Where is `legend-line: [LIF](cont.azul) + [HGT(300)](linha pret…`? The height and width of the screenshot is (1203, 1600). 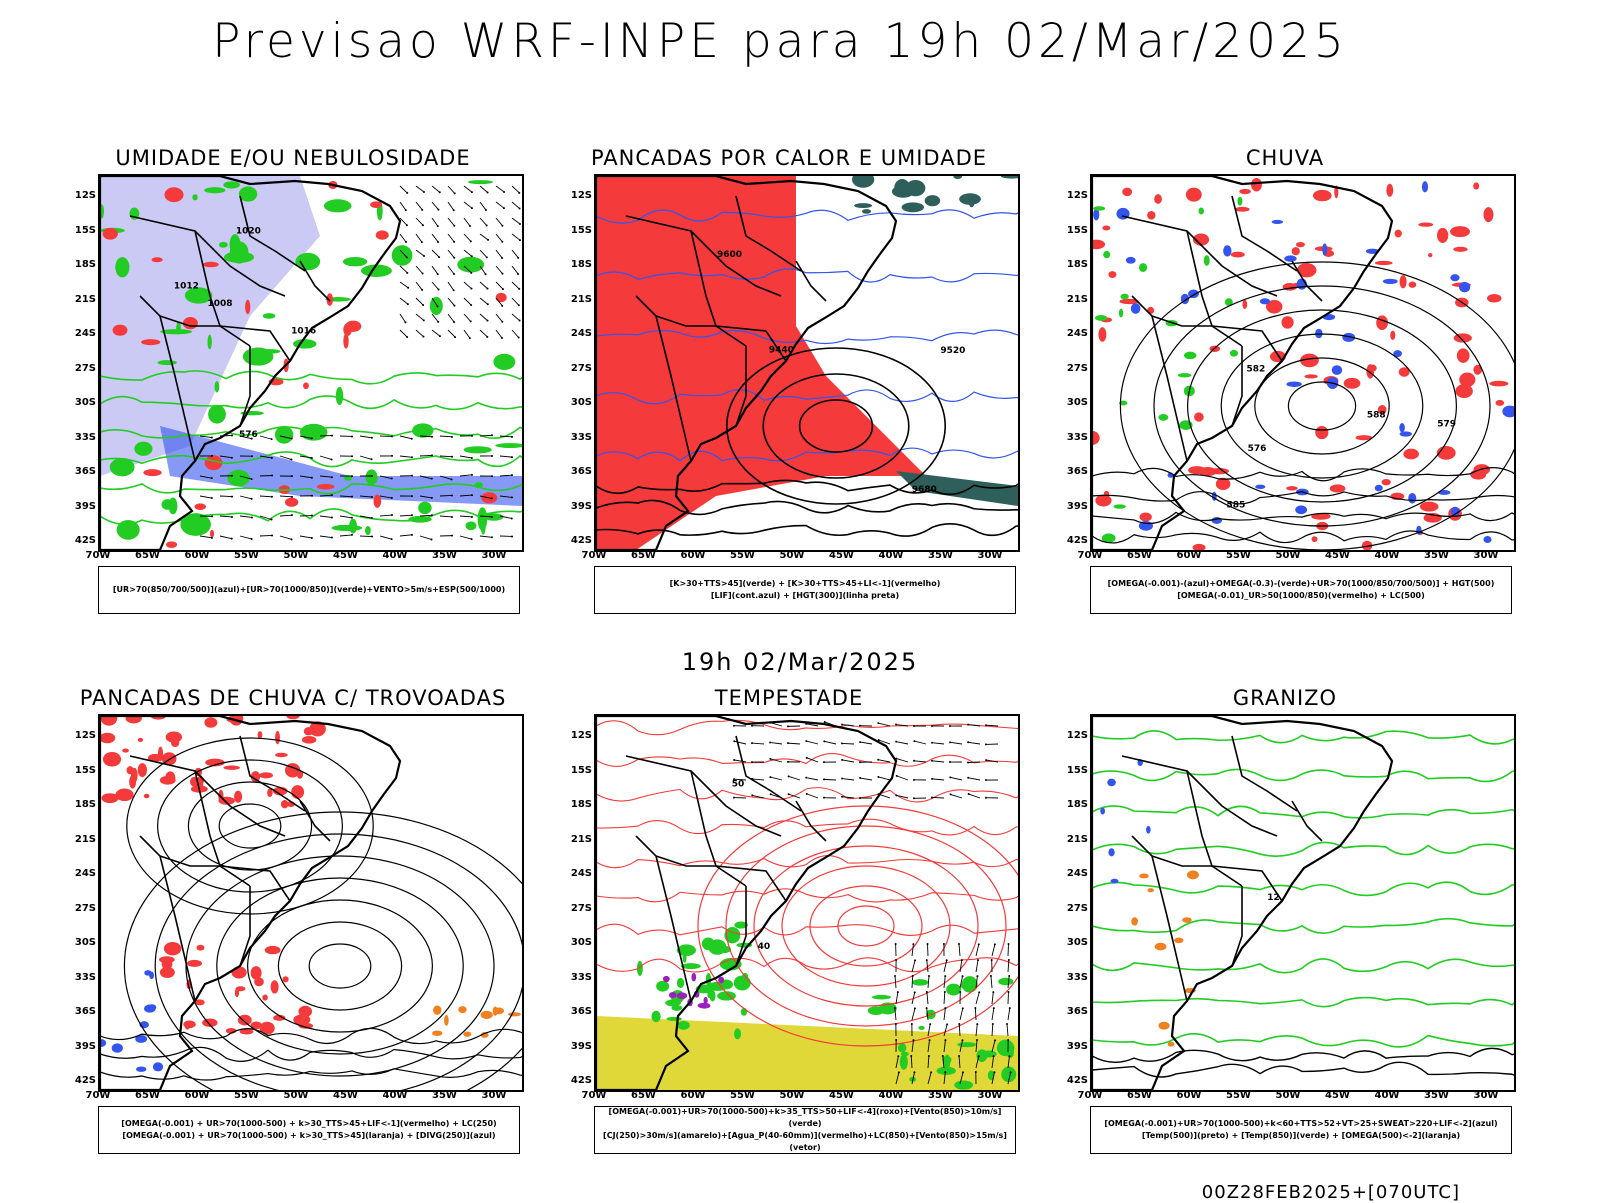 legend-line: [LIF](cont.azul) + [HGT(300)](linha pret… is located at coordinates (805, 596).